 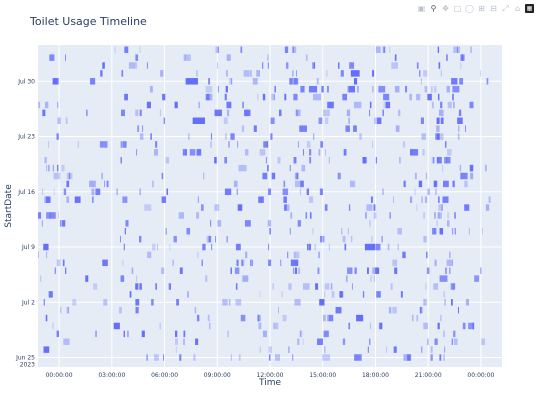 I want to click on autoscale-icon: ⤢, so click(x=505, y=8).